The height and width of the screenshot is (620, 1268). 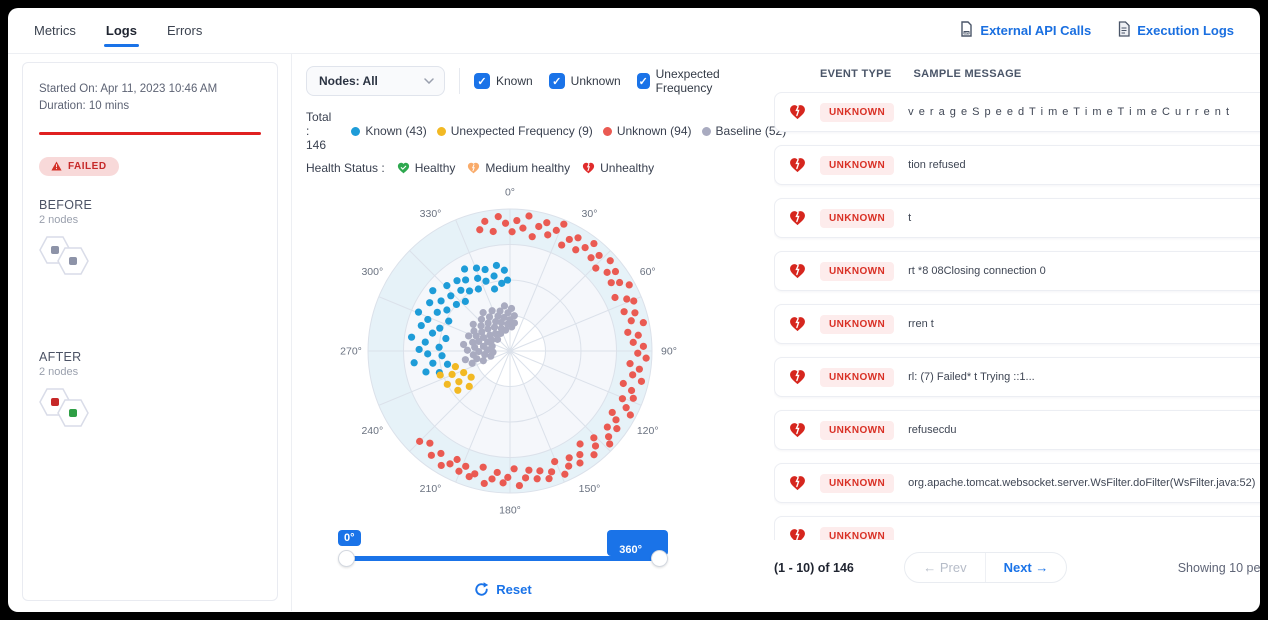 What do you see at coordinates (659, 558) in the screenshot?
I see `slider-handle-max` at bounding box center [659, 558].